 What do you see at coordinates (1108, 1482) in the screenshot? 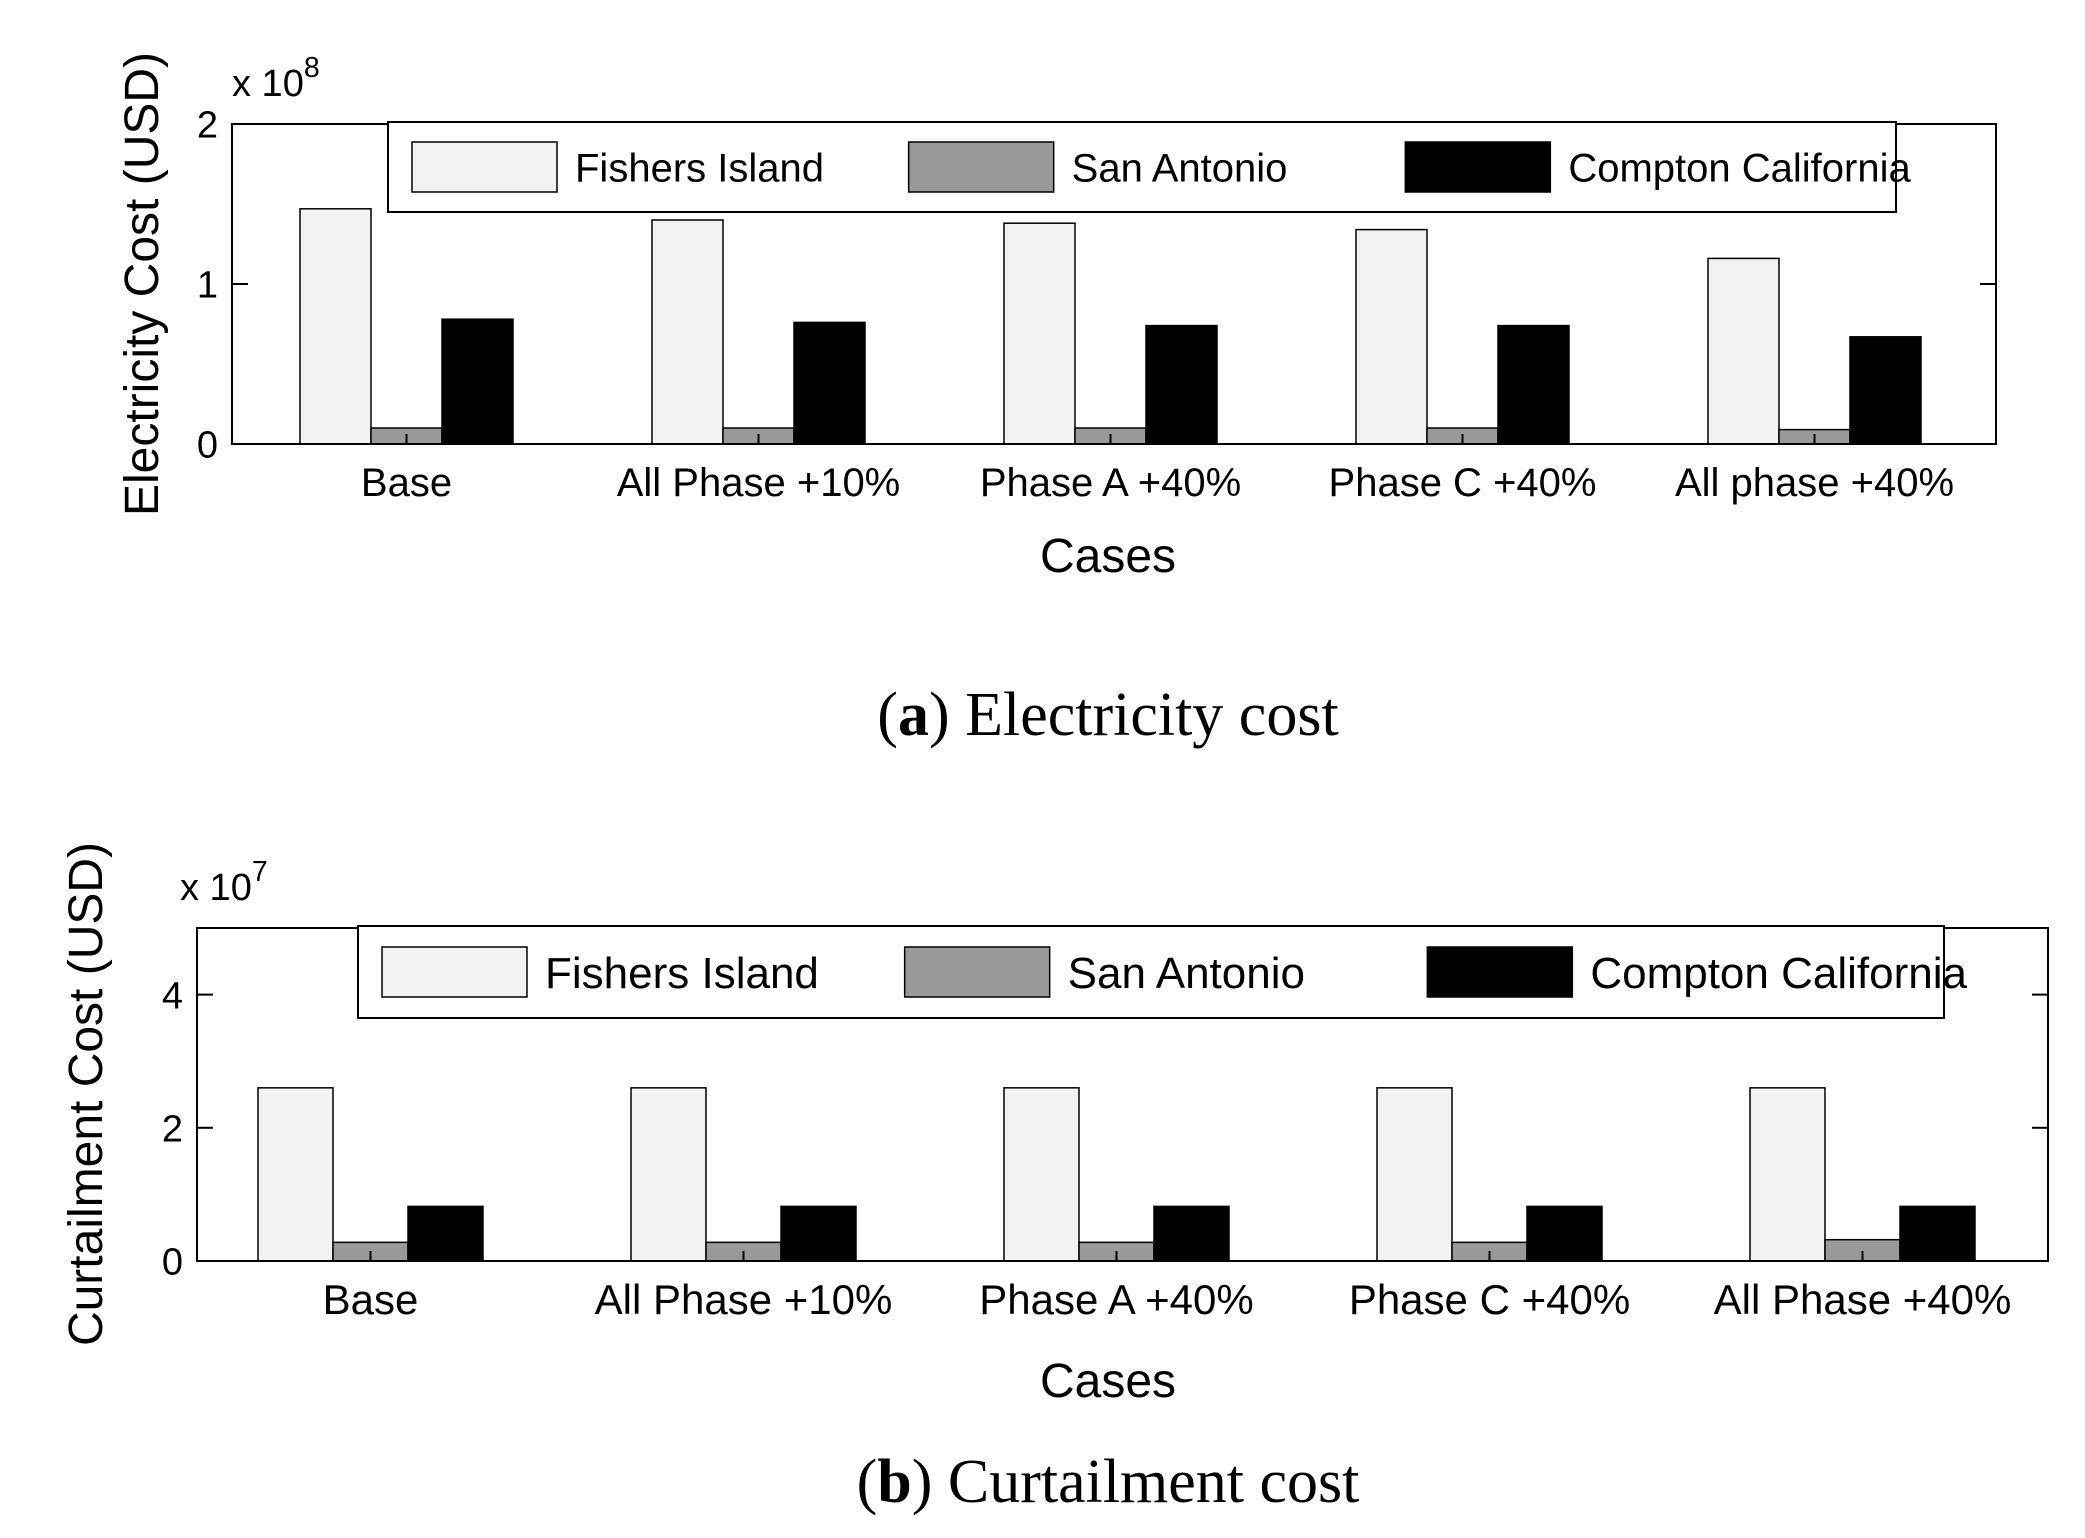
I see `caption: (b) Curtailment cost` at bounding box center [1108, 1482].